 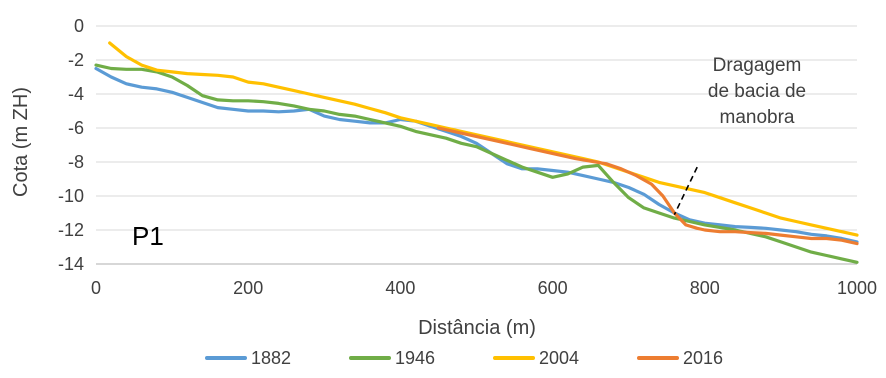 I want to click on legend-label-1946: 1946, so click(x=415, y=358).